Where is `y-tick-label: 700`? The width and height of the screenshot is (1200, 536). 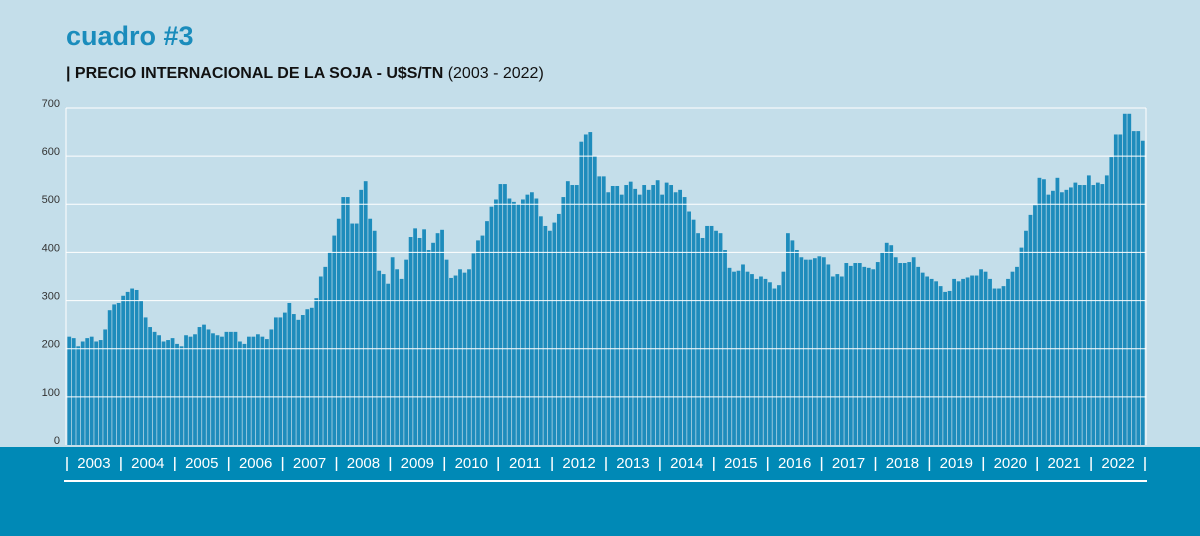 y-tick-label: 700 is located at coordinates (51, 104).